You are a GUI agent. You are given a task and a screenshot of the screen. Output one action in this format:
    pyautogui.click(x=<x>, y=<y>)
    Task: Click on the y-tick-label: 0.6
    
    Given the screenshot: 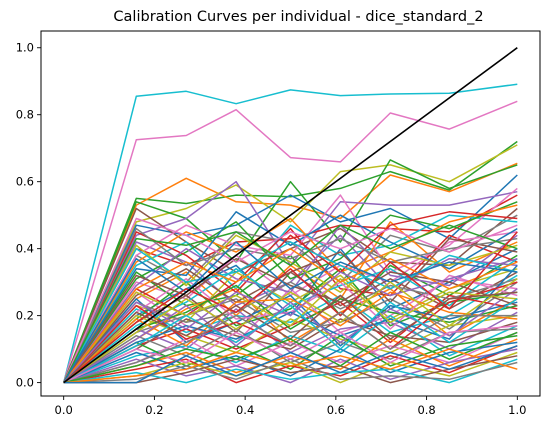 What is the action you would take?
    pyautogui.click(x=25, y=182)
    